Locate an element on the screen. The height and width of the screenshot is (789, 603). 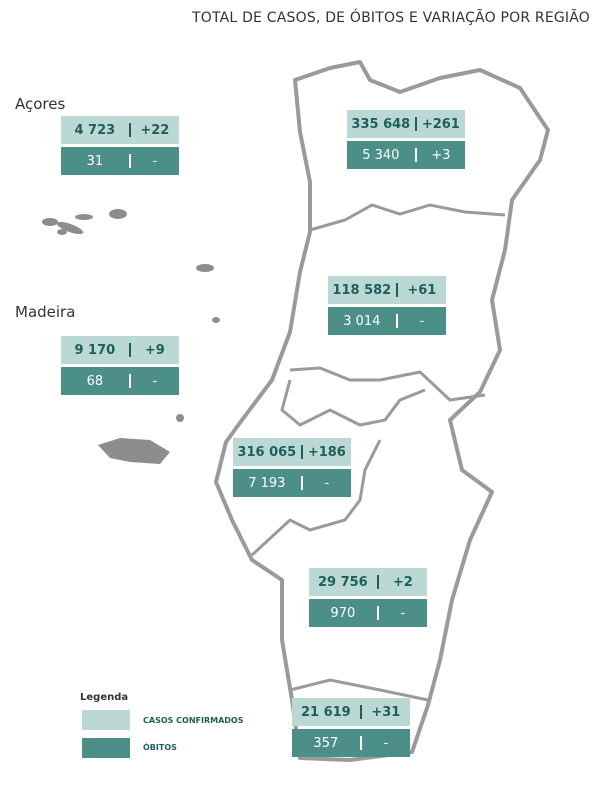
cases: 316 065 is located at coordinates (267, 452).